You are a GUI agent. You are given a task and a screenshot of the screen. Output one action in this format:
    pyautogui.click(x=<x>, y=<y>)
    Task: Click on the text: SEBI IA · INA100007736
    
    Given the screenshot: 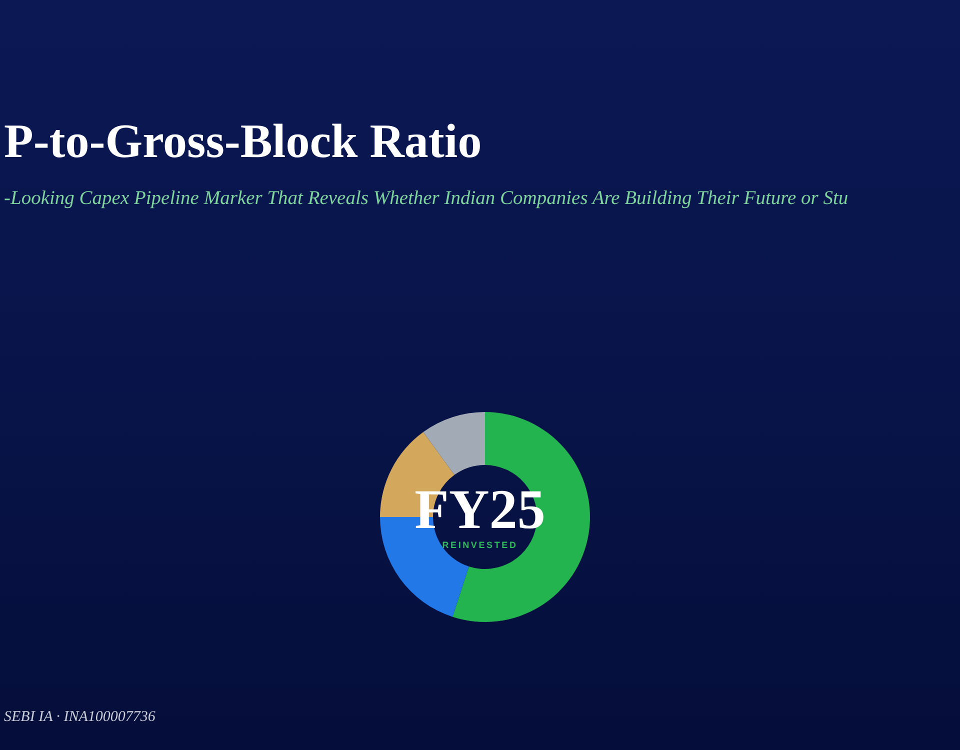 What is the action you would take?
    pyautogui.click(x=80, y=717)
    